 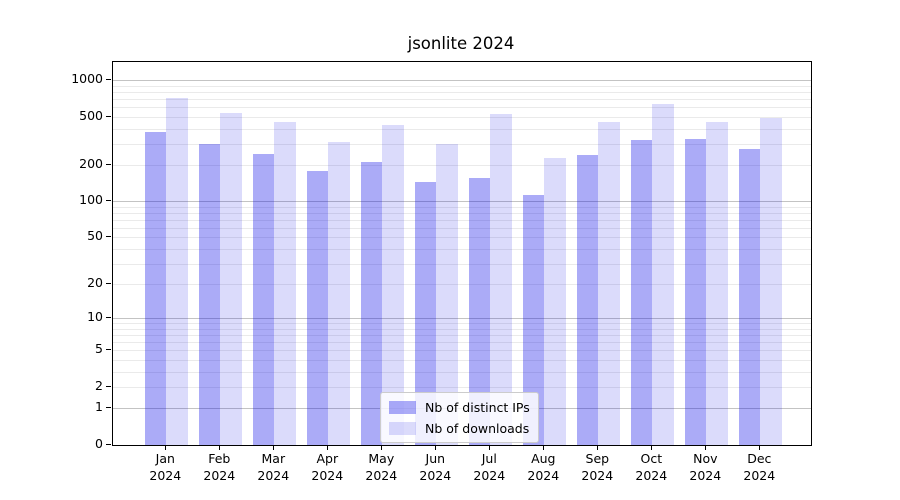 I want to click on x-tick-label-aug: Aug 2024, so click(x=543, y=467).